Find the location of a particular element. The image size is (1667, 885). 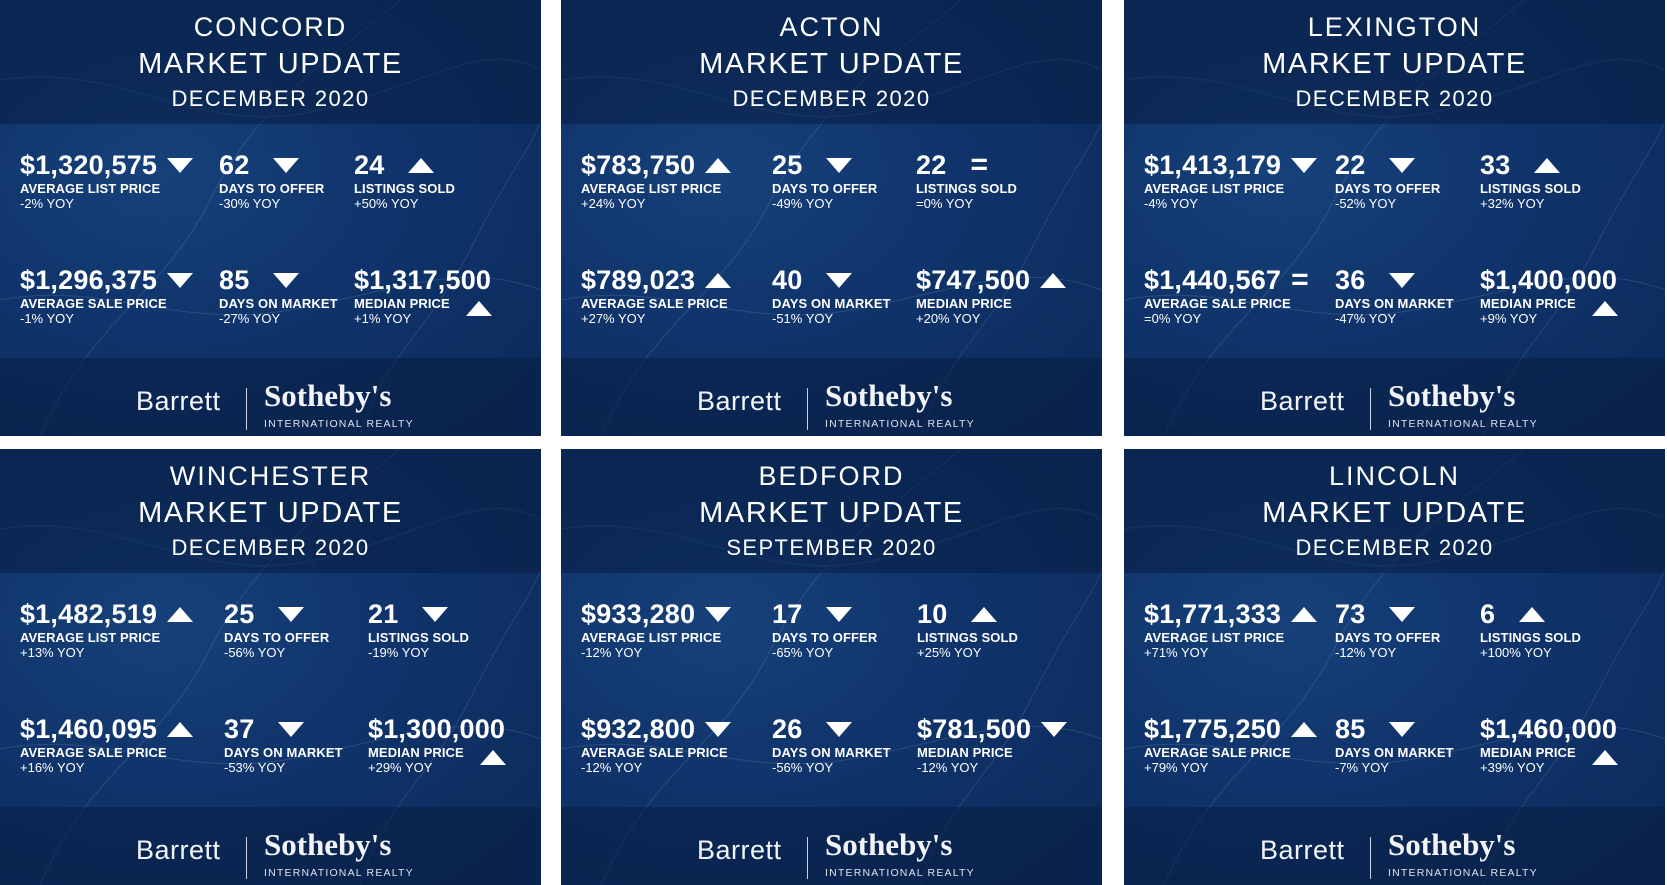

stat-average-list-price: $783,750 AVERAGE LIST PRICE +24% YOY is located at coordinates (656, 180).